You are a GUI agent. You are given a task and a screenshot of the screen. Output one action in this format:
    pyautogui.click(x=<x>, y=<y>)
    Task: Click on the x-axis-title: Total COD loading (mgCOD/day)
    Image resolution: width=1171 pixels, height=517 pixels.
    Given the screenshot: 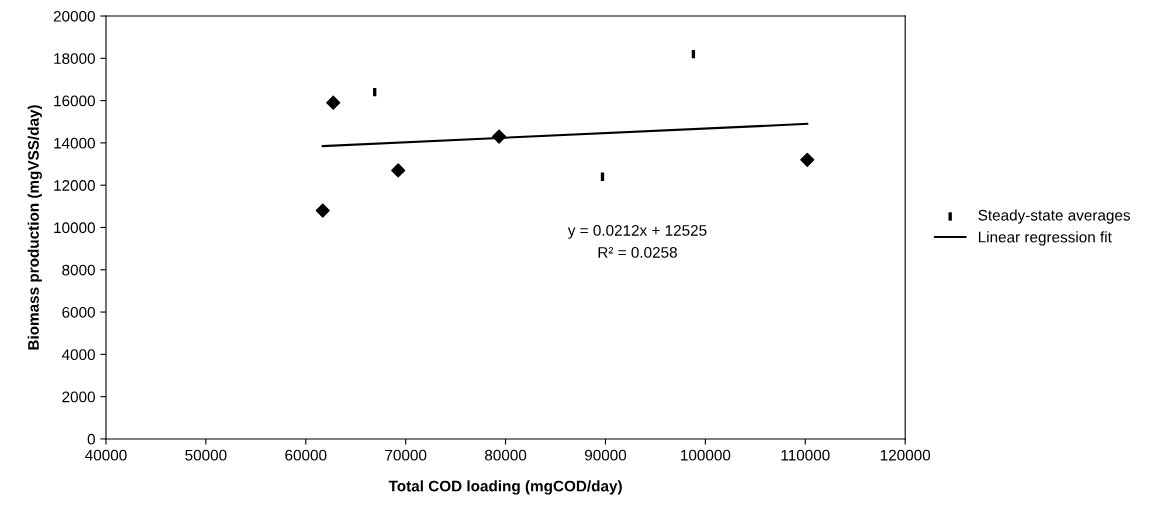 What is the action you would take?
    pyautogui.click(x=505, y=487)
    